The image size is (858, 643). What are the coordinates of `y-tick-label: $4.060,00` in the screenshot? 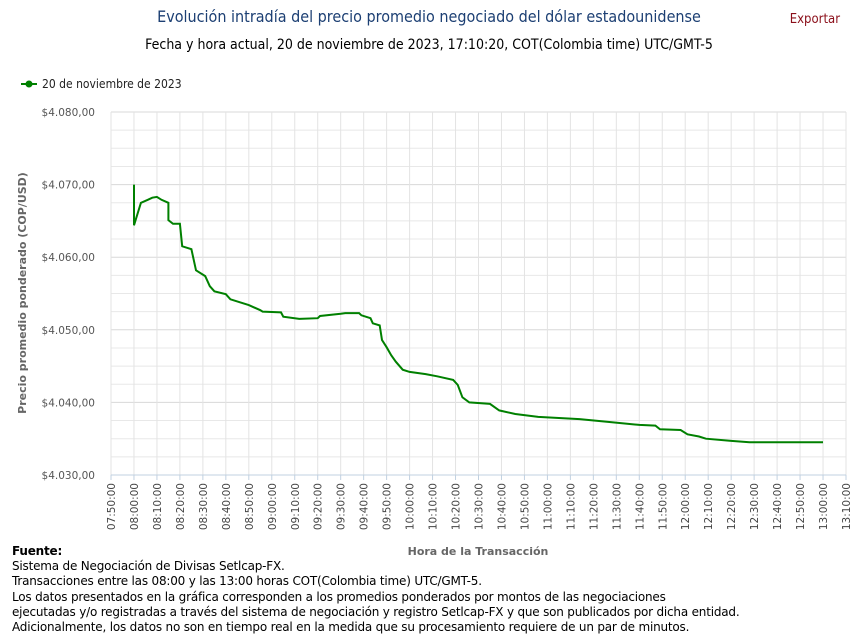 It's located at (68, 258).